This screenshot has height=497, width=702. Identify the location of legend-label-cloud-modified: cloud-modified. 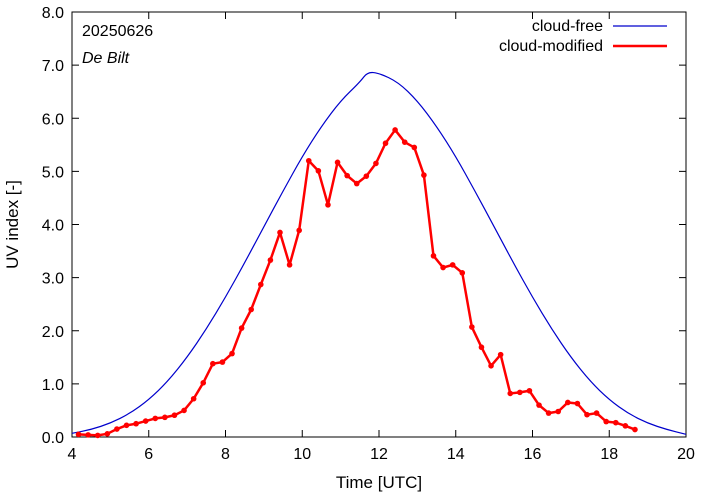
(551, 46).